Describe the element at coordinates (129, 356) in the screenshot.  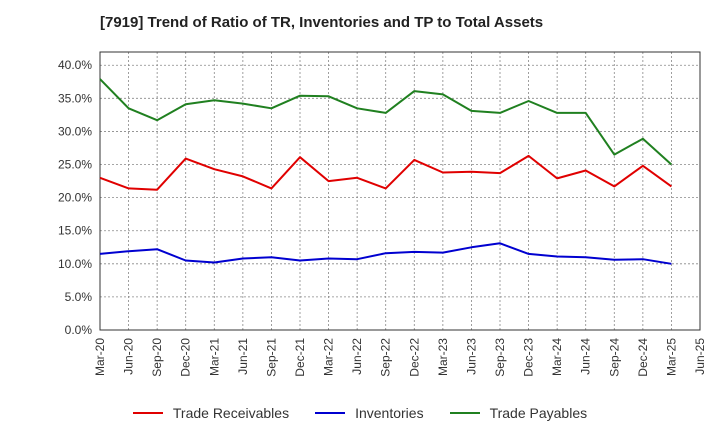
I see `x-tick-label: Jun-20` at that location.